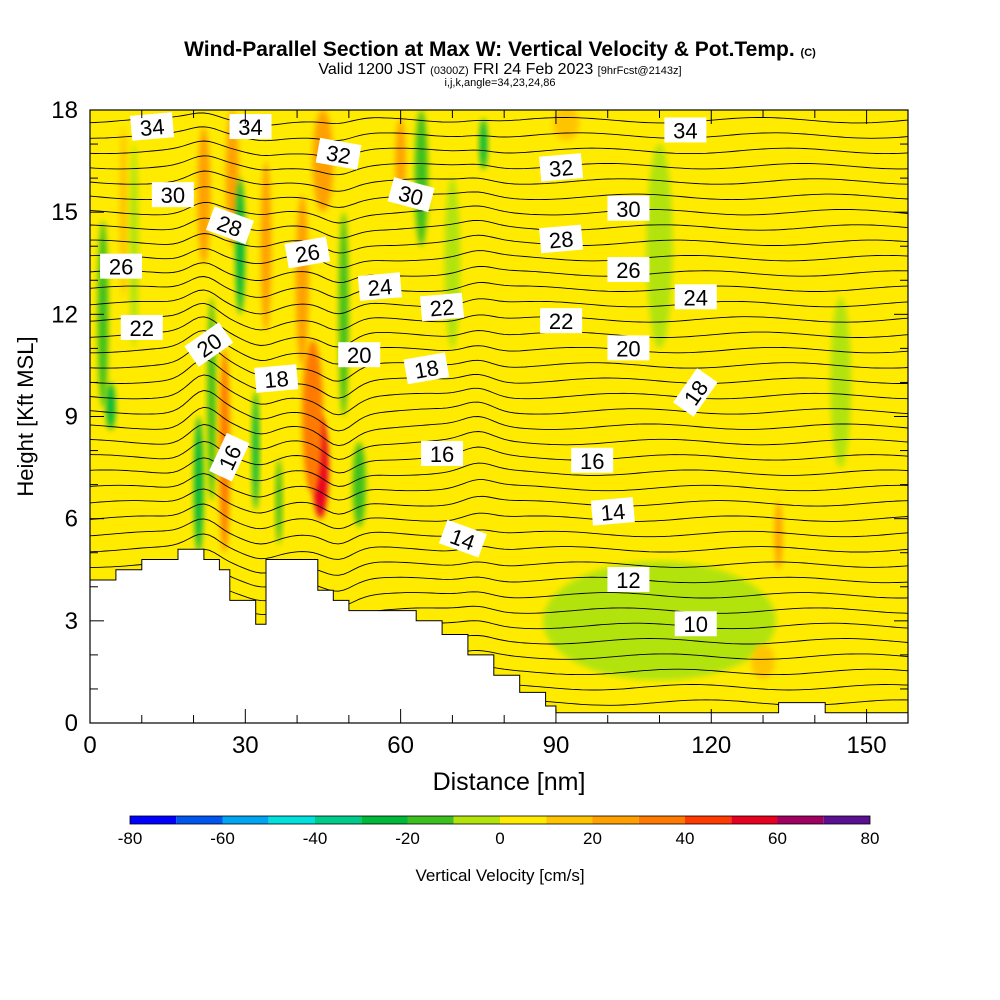  I want to click on colorbar-frame, so click(500, 820).